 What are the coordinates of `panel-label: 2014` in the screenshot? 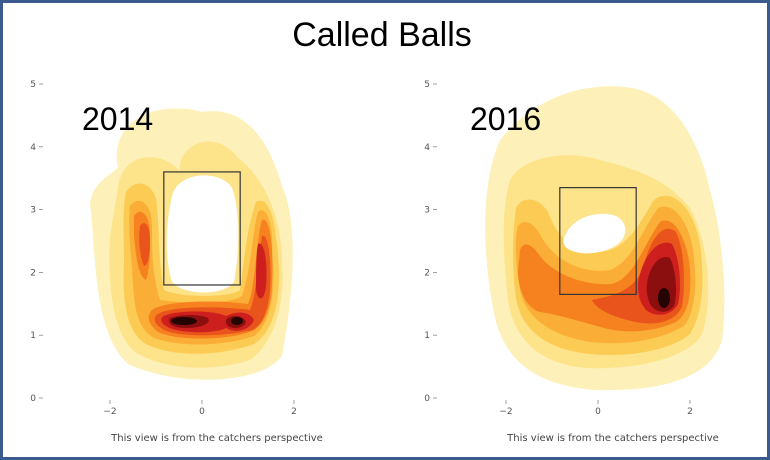 It's located at (117, 119).